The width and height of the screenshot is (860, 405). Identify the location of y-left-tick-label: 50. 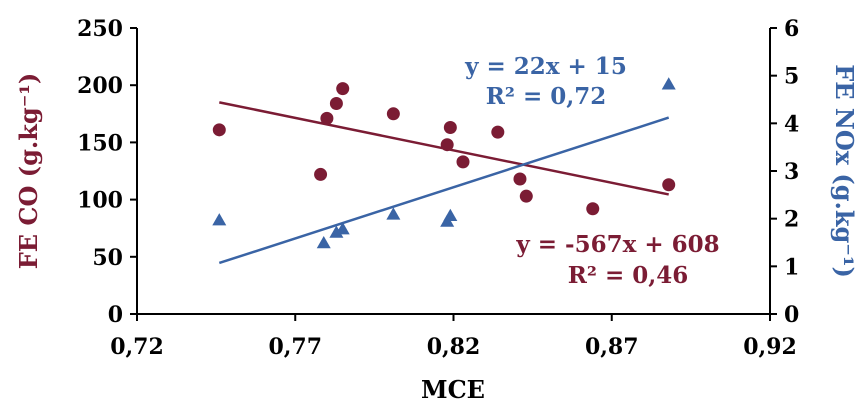
(107, 258).